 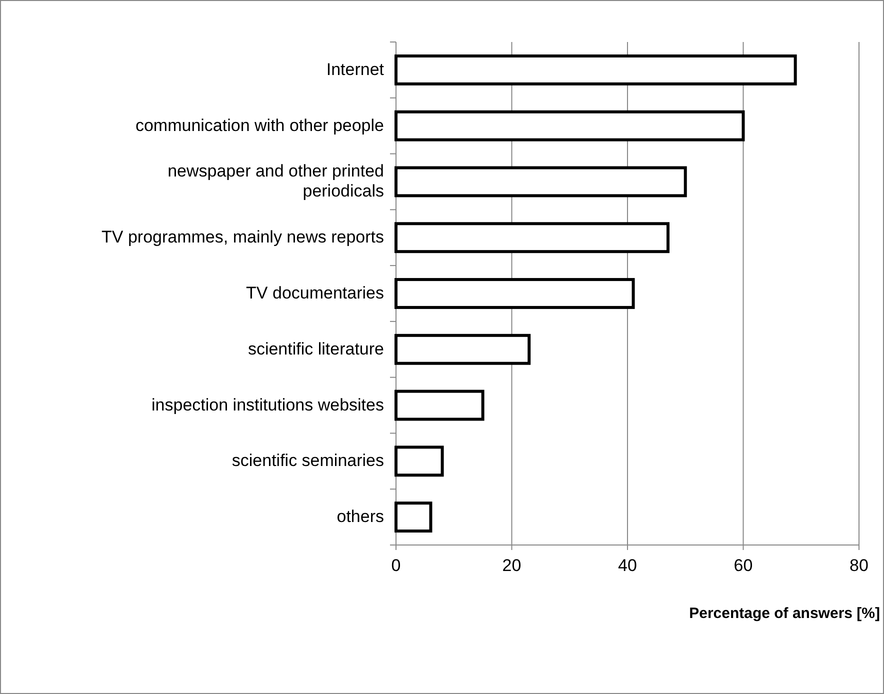 I want to click on x-tick-label: 80, so click(x=859, y=565).